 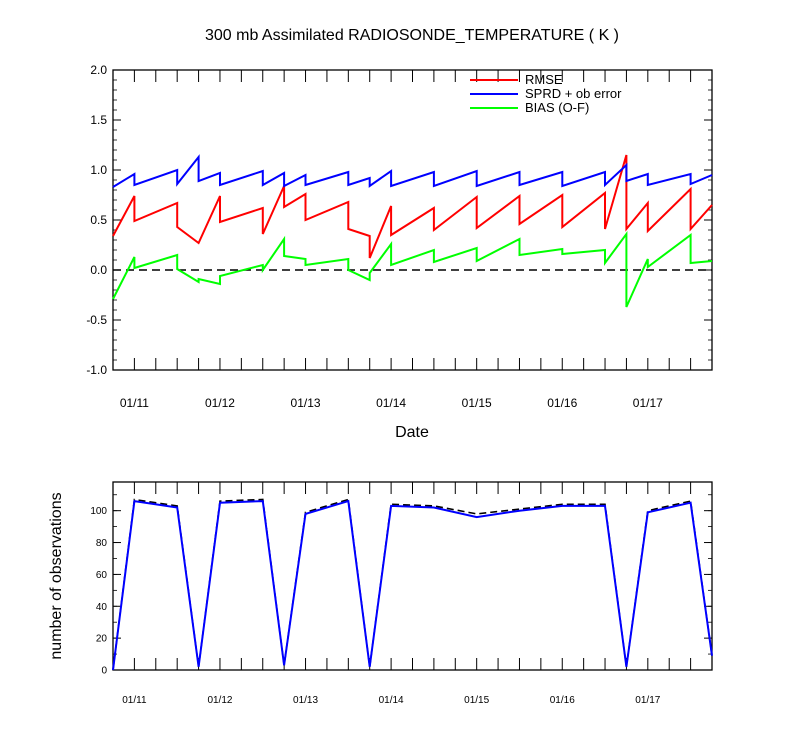 What do you see at coordinates (573, 93) in the screenshot?
I see `legend-label-1: SPRD + ob error` at bounding box center [573, 93].